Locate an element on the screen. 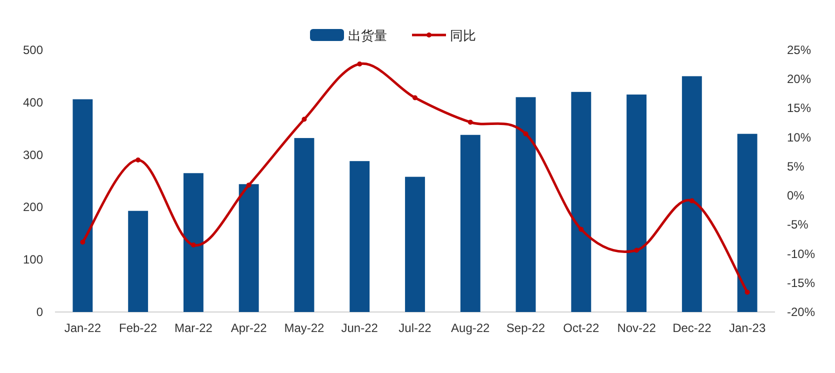 The height and width of the screenshot is (373, 835). x-tick-label: May-22 is located at coordinates (304, 328).